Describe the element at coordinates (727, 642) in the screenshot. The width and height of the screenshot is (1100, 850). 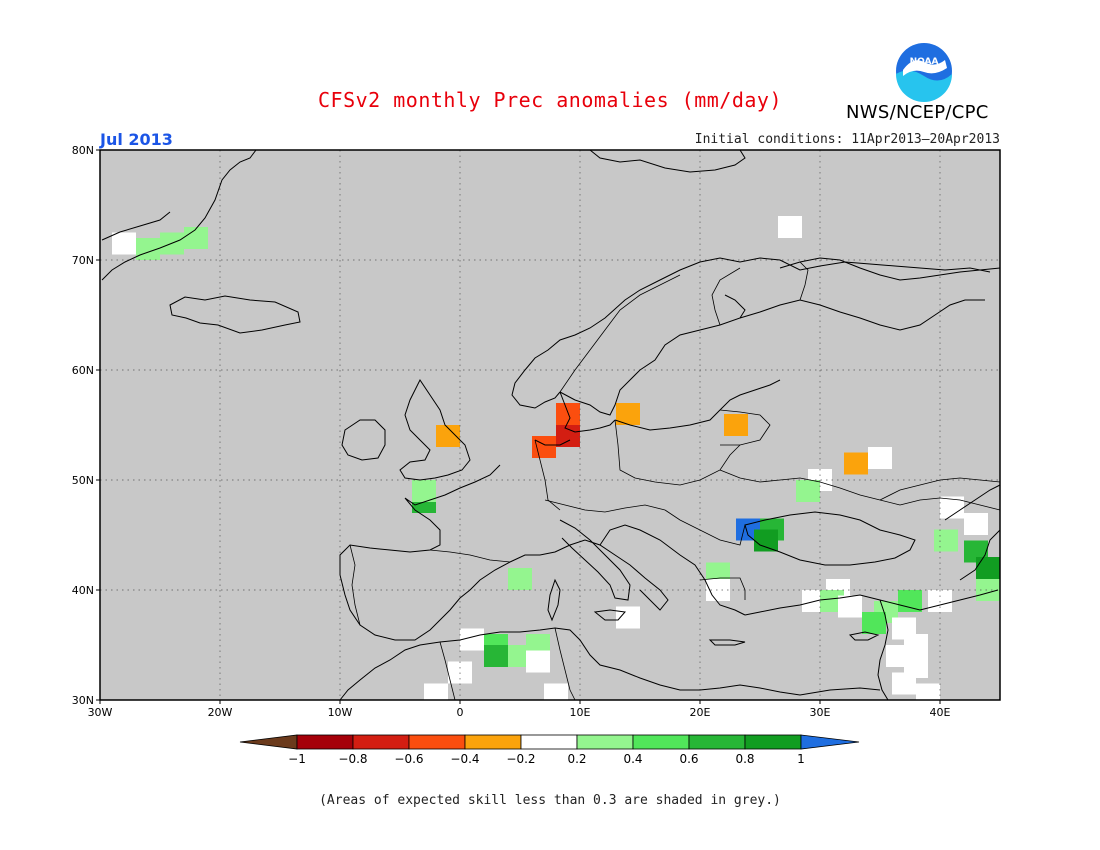
I see `coast-crete` at that location.